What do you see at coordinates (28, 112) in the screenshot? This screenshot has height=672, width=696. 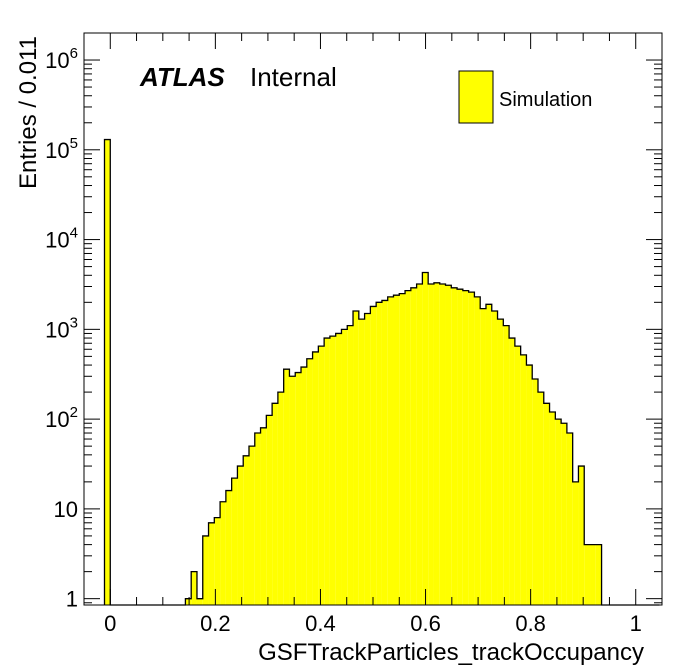 I see `y-axis-title: Entries / 0.011` at bounding box center [28, 112].